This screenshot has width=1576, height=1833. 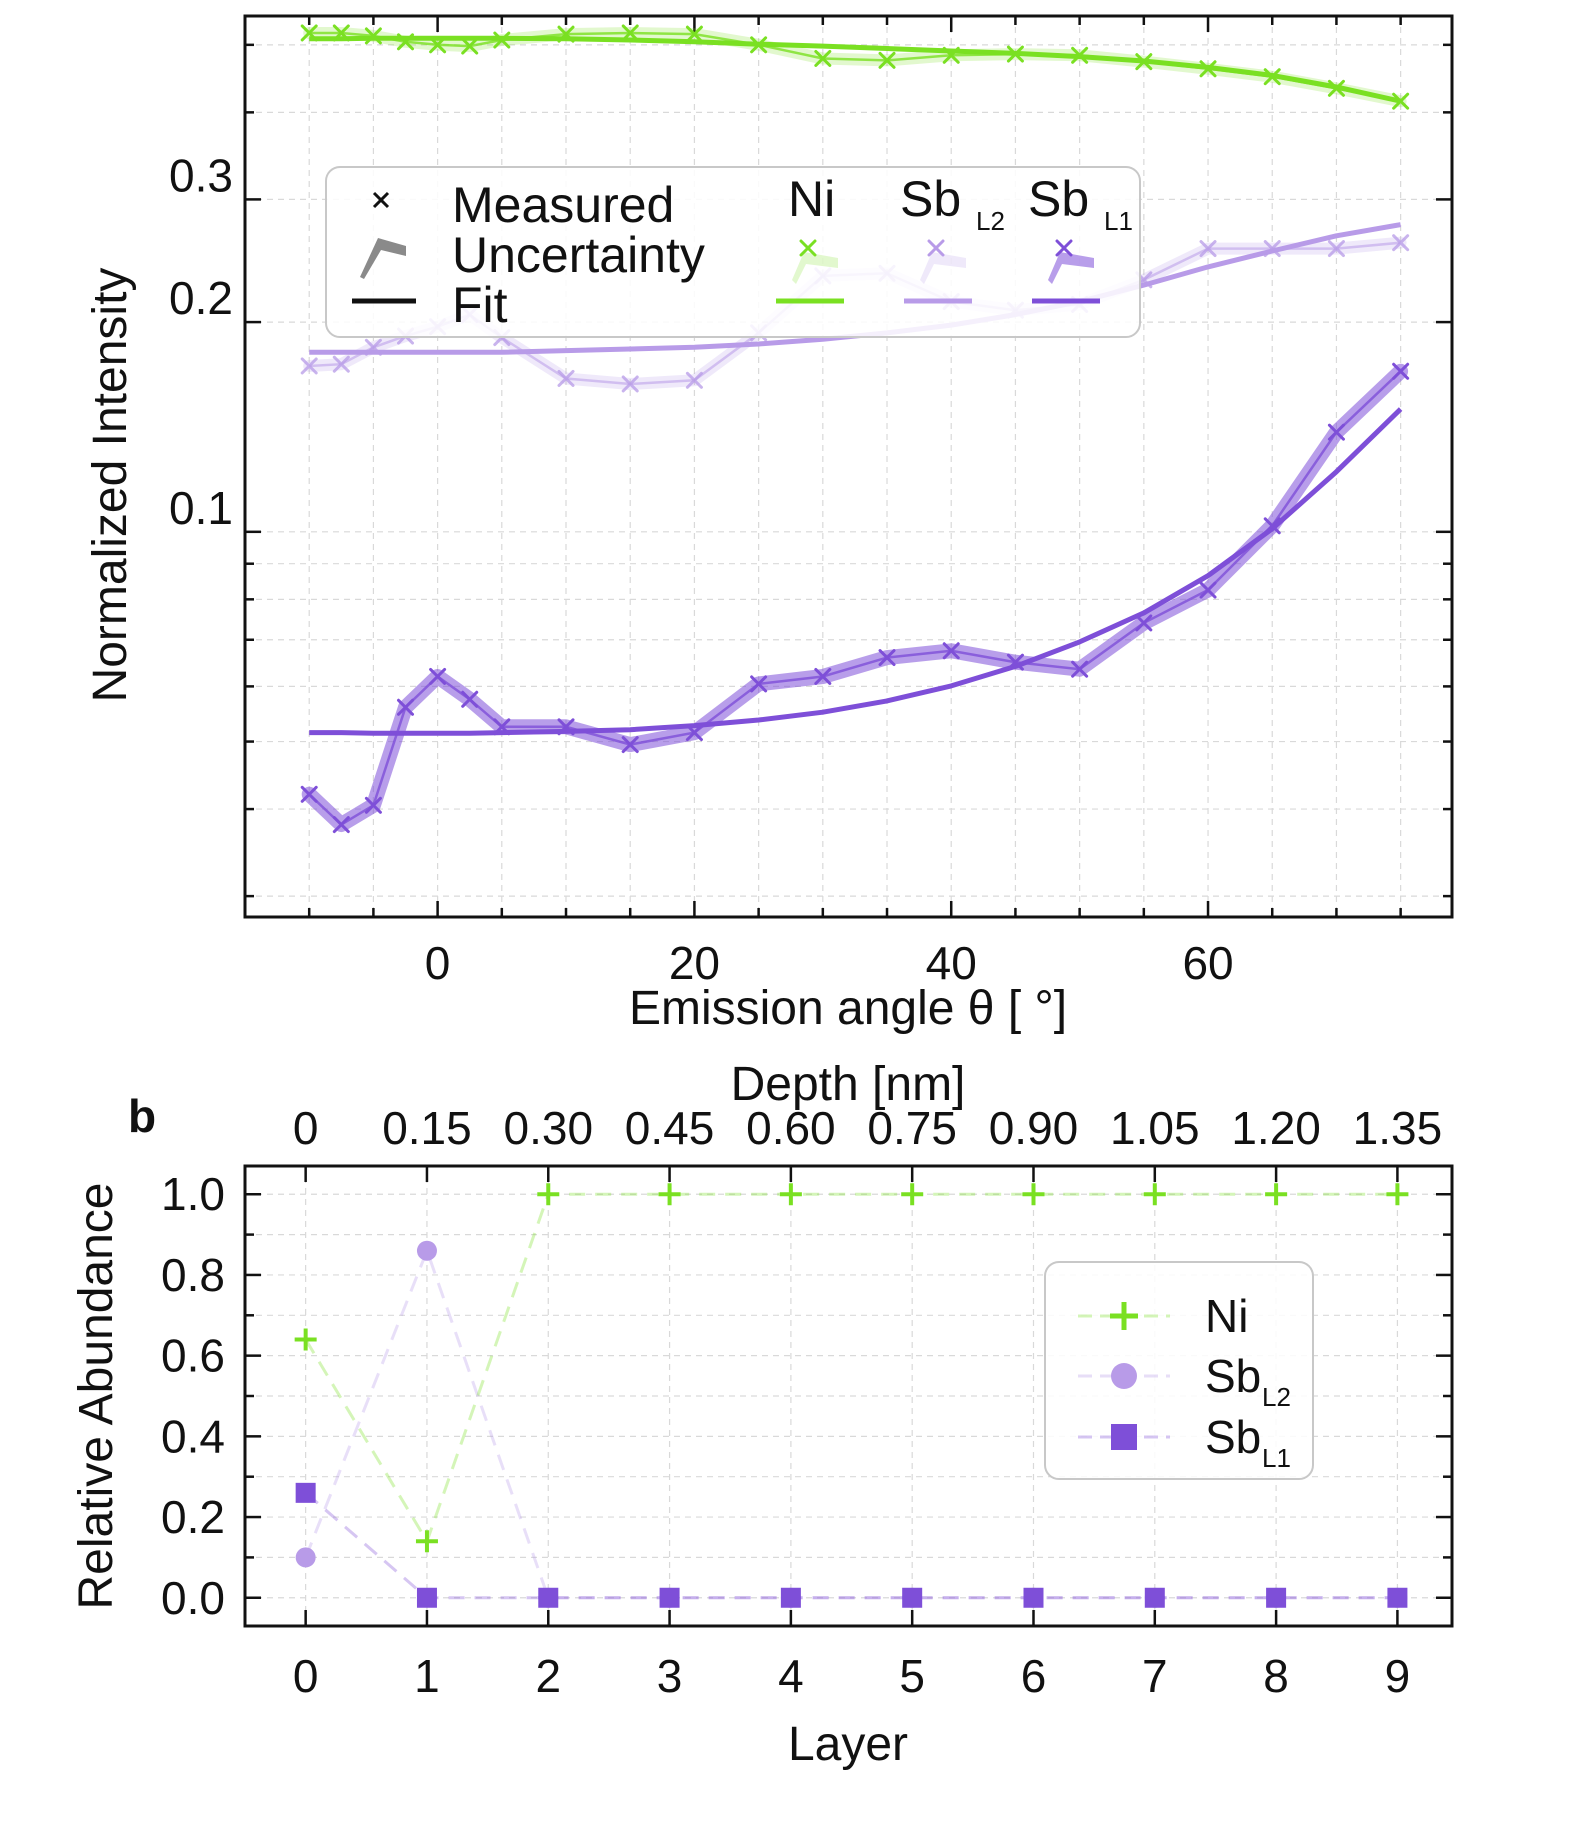 What do you see at coordinates (851, 1368) in the screenshot?
I see `dashed-line-Ni` at bounding box center [851, 1368].